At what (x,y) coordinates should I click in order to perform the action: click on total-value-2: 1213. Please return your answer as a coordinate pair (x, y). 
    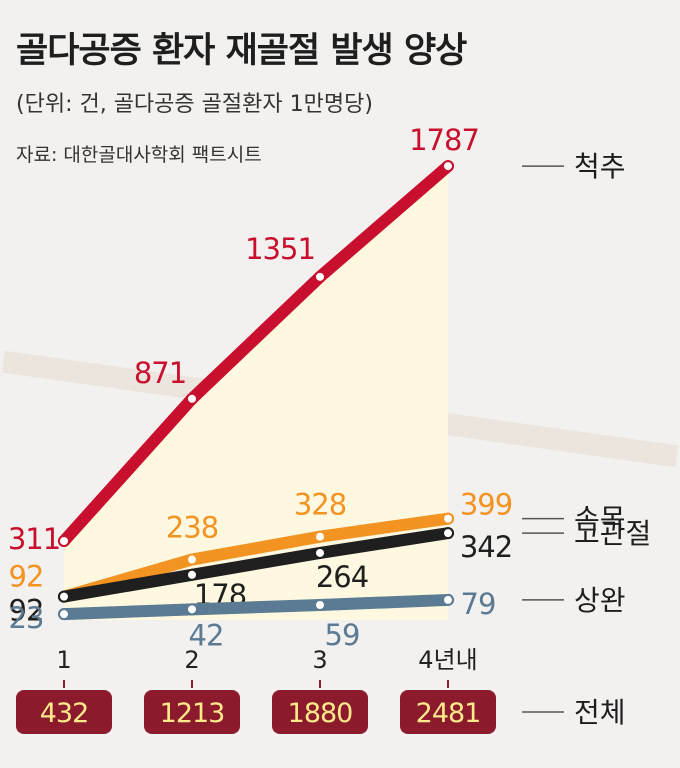
    Looking at the image, I should click on (192, 713).